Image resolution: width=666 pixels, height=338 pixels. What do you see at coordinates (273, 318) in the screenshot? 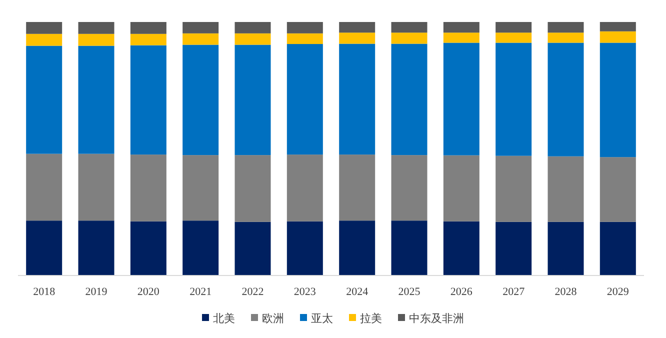
I see `legend-label: 欧洲` at bounding box center [273, 318].